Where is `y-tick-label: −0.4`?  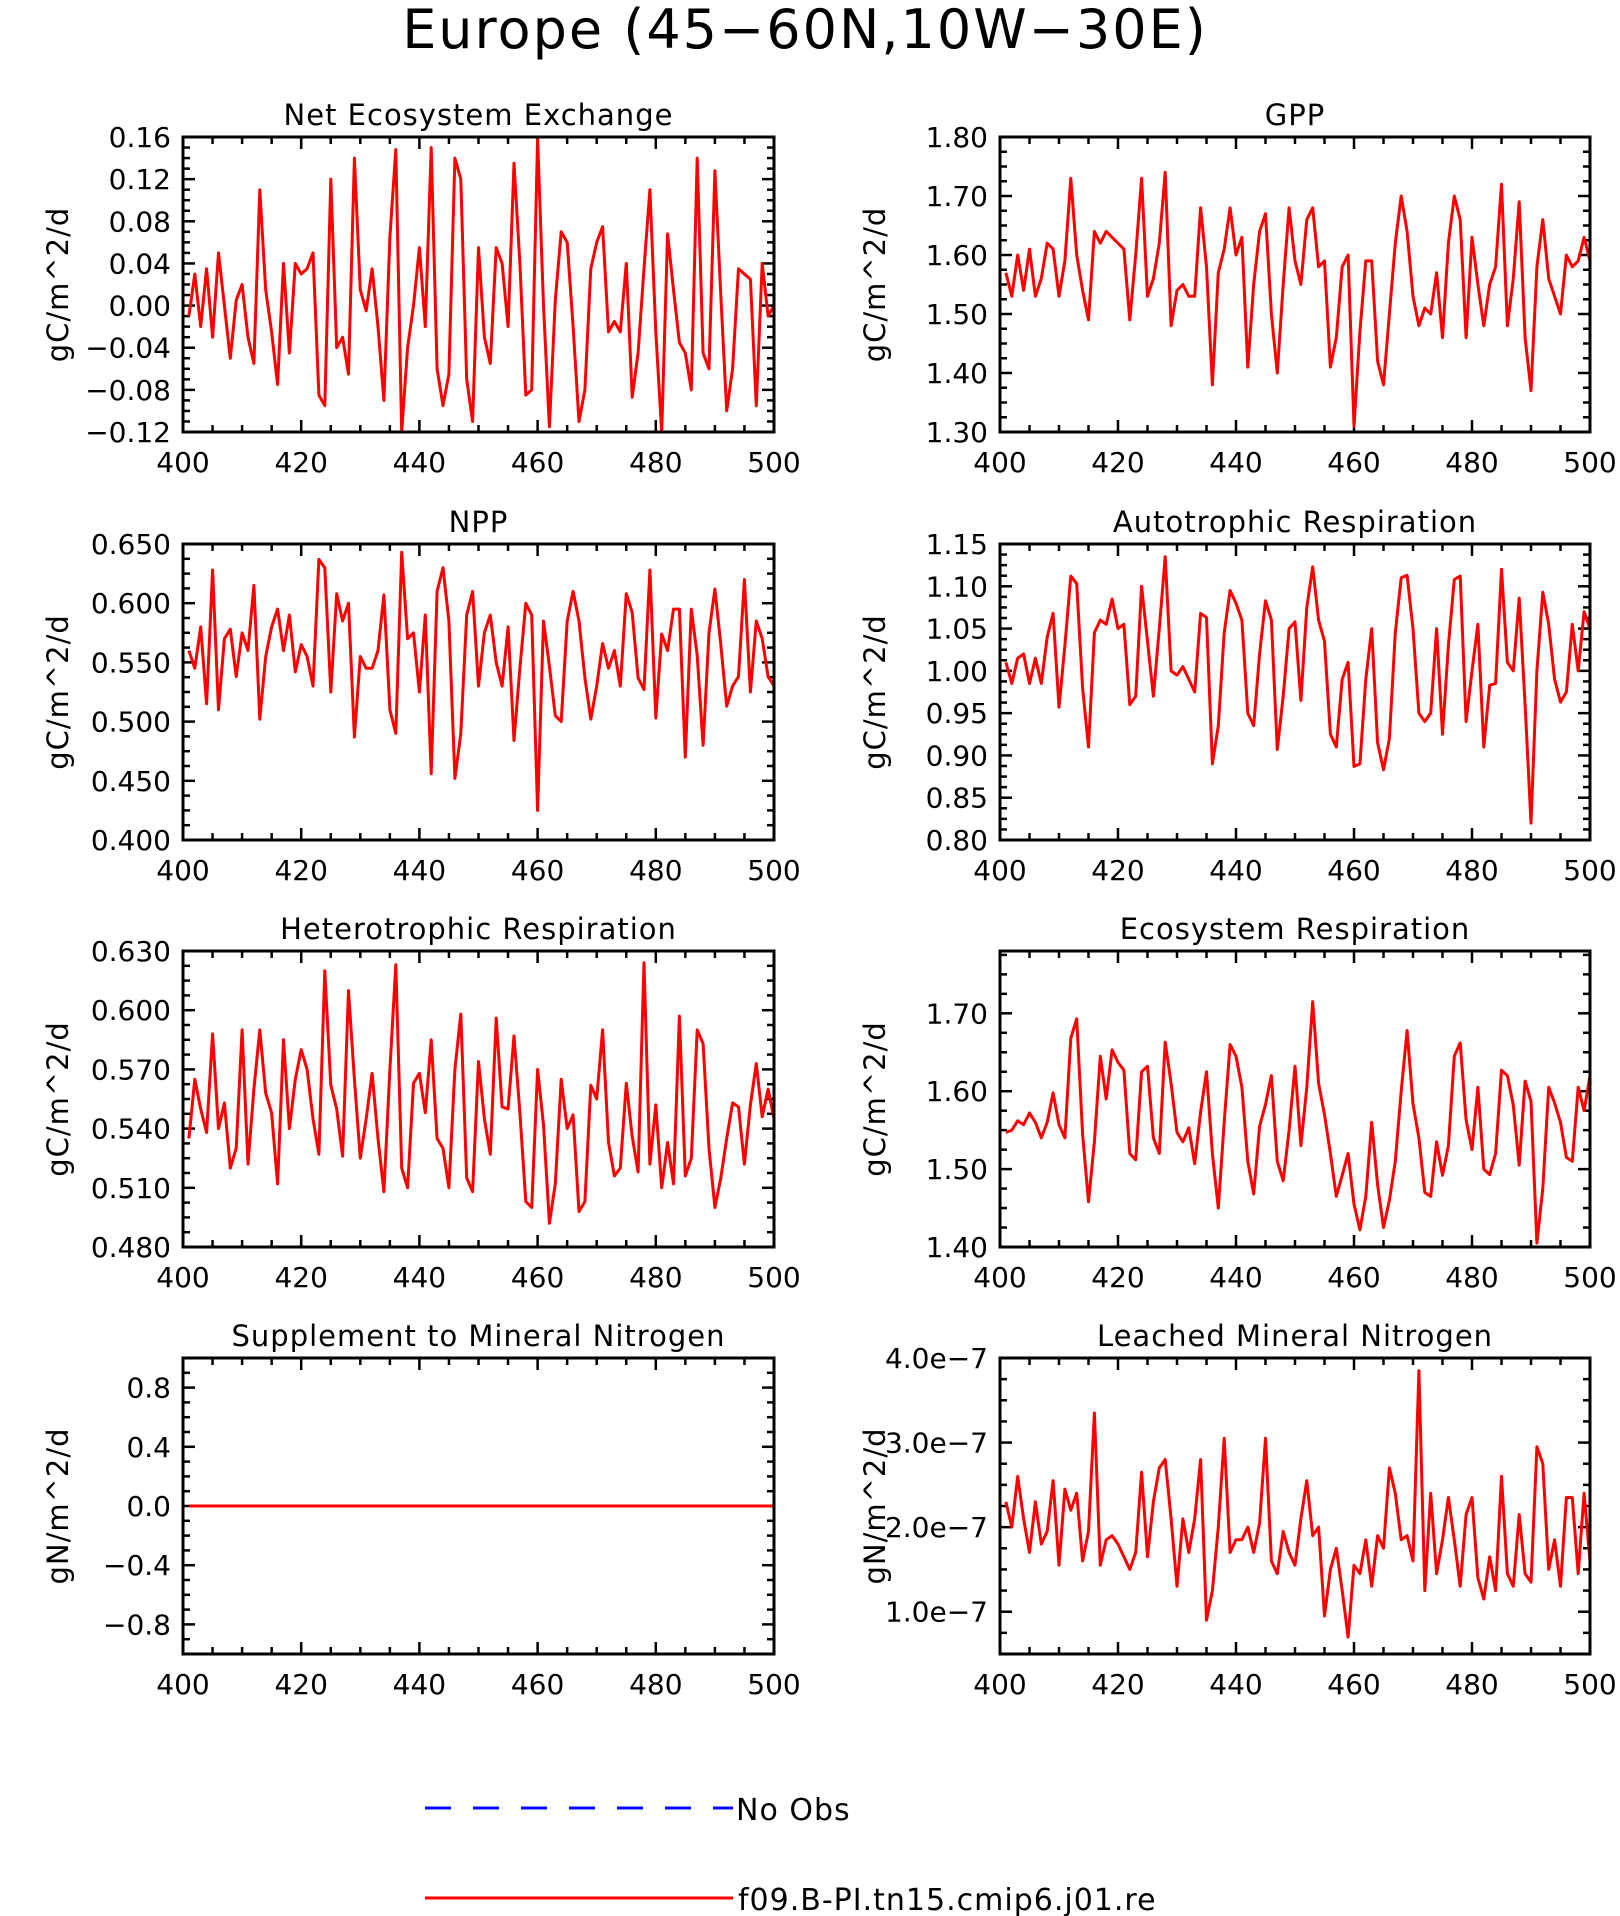 y-tick-label: −0.4 is located at coordinates (137, 1565).